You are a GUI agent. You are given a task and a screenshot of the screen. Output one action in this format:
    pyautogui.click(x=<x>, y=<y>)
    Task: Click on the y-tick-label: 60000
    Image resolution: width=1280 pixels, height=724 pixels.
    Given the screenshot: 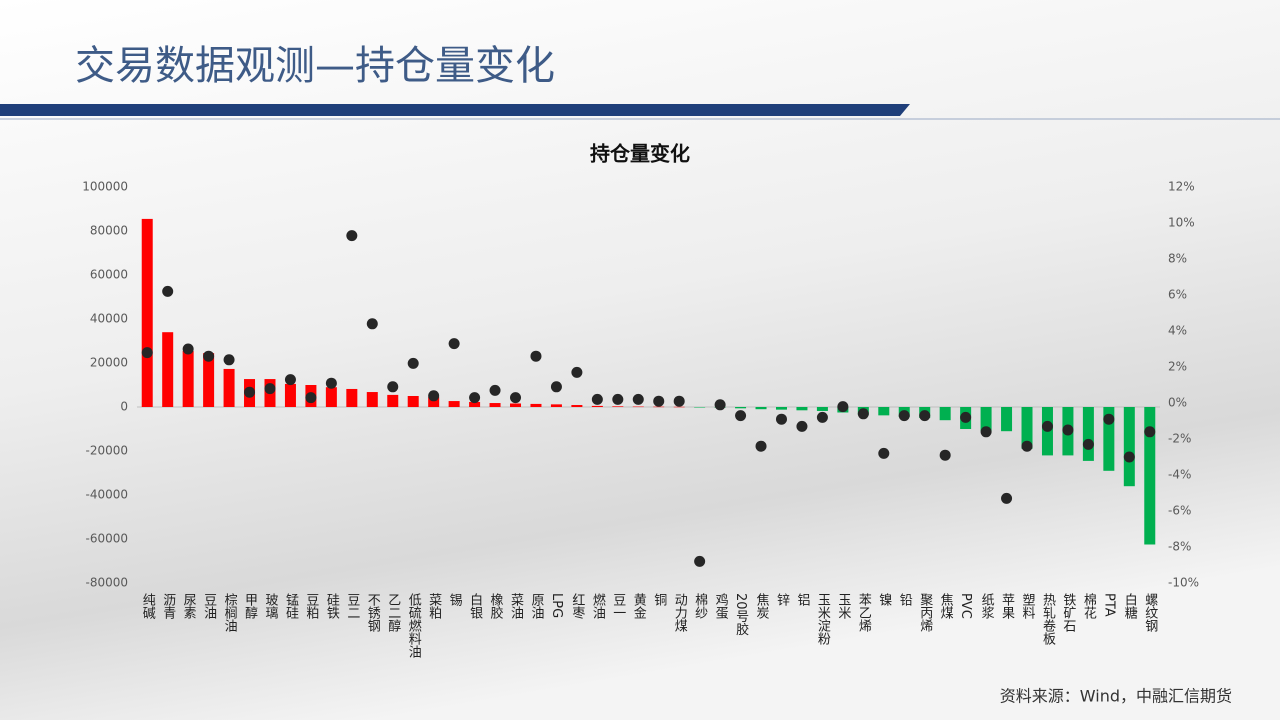 What is the action you would take?
    pyautogui.click(x=109, y=275)
    